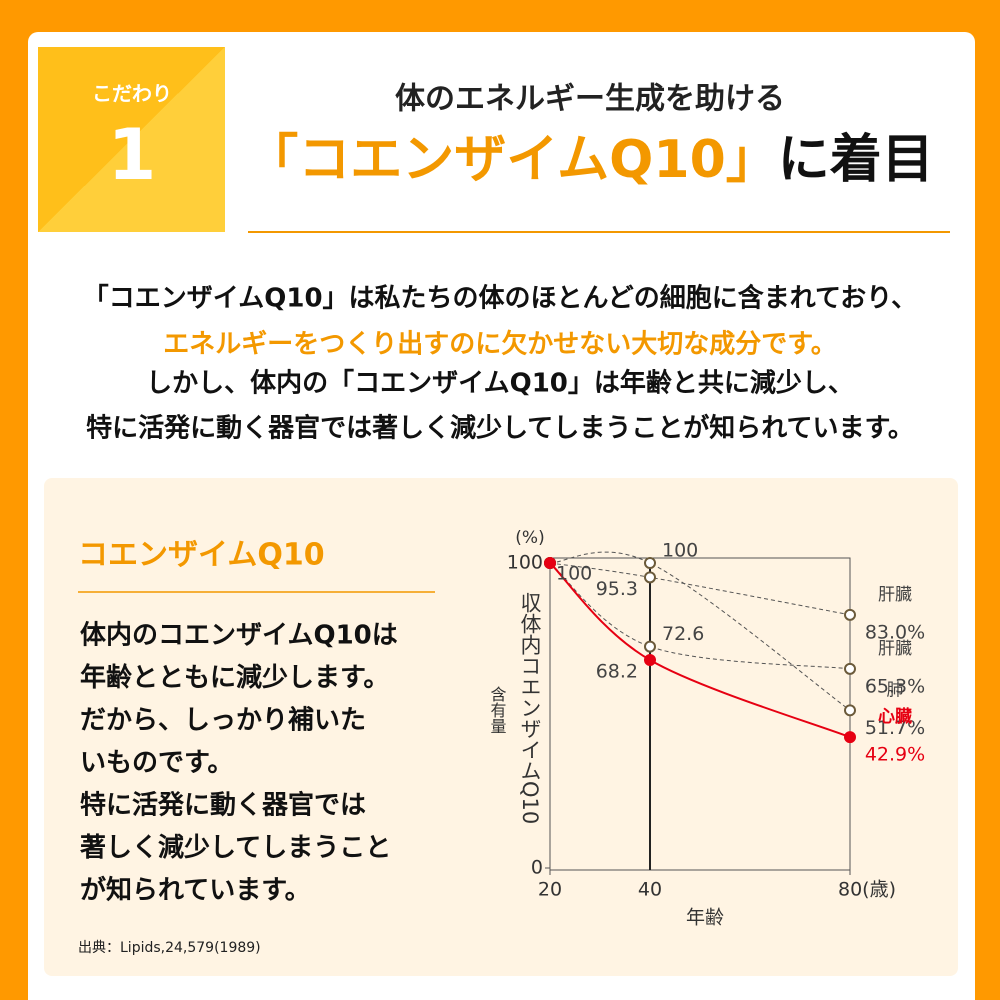 The height and width of the screenshot is (1000, 1000). I want to click on intro-line: 「コエンザイムQ10」は私たちの体のほとんどの細胞に含まれており、, so click(500, 298).